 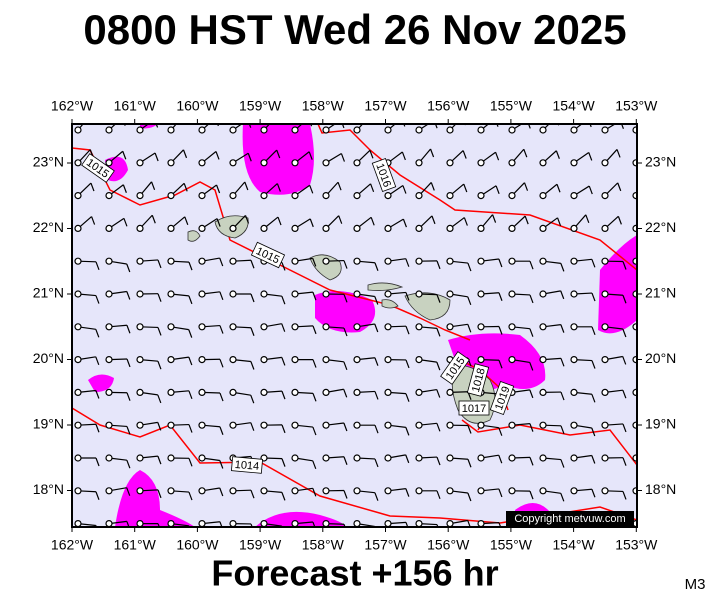 I want to click on lon-label: 154°W, so click(x=574, y=545).